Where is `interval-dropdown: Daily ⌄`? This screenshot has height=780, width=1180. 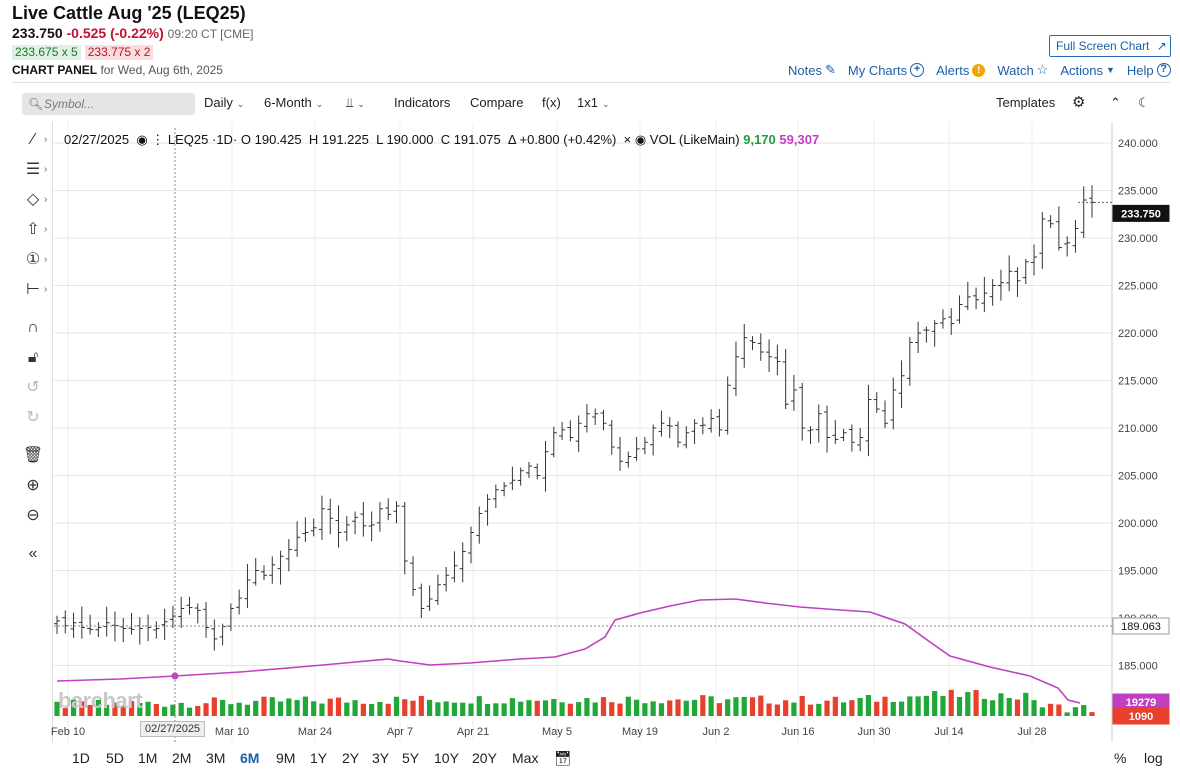 interval-dropdown: Daily ⌄ is located at coordinates (224, 102).